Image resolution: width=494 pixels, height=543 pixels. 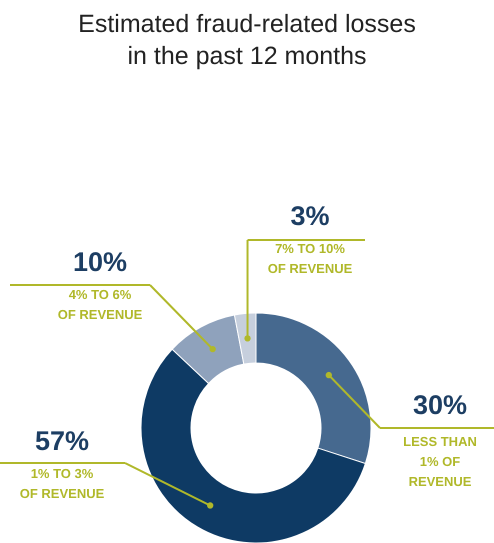 I want to click on slice-label: 4% TO 6% OF REVENUE, so click(x=100, y=304).